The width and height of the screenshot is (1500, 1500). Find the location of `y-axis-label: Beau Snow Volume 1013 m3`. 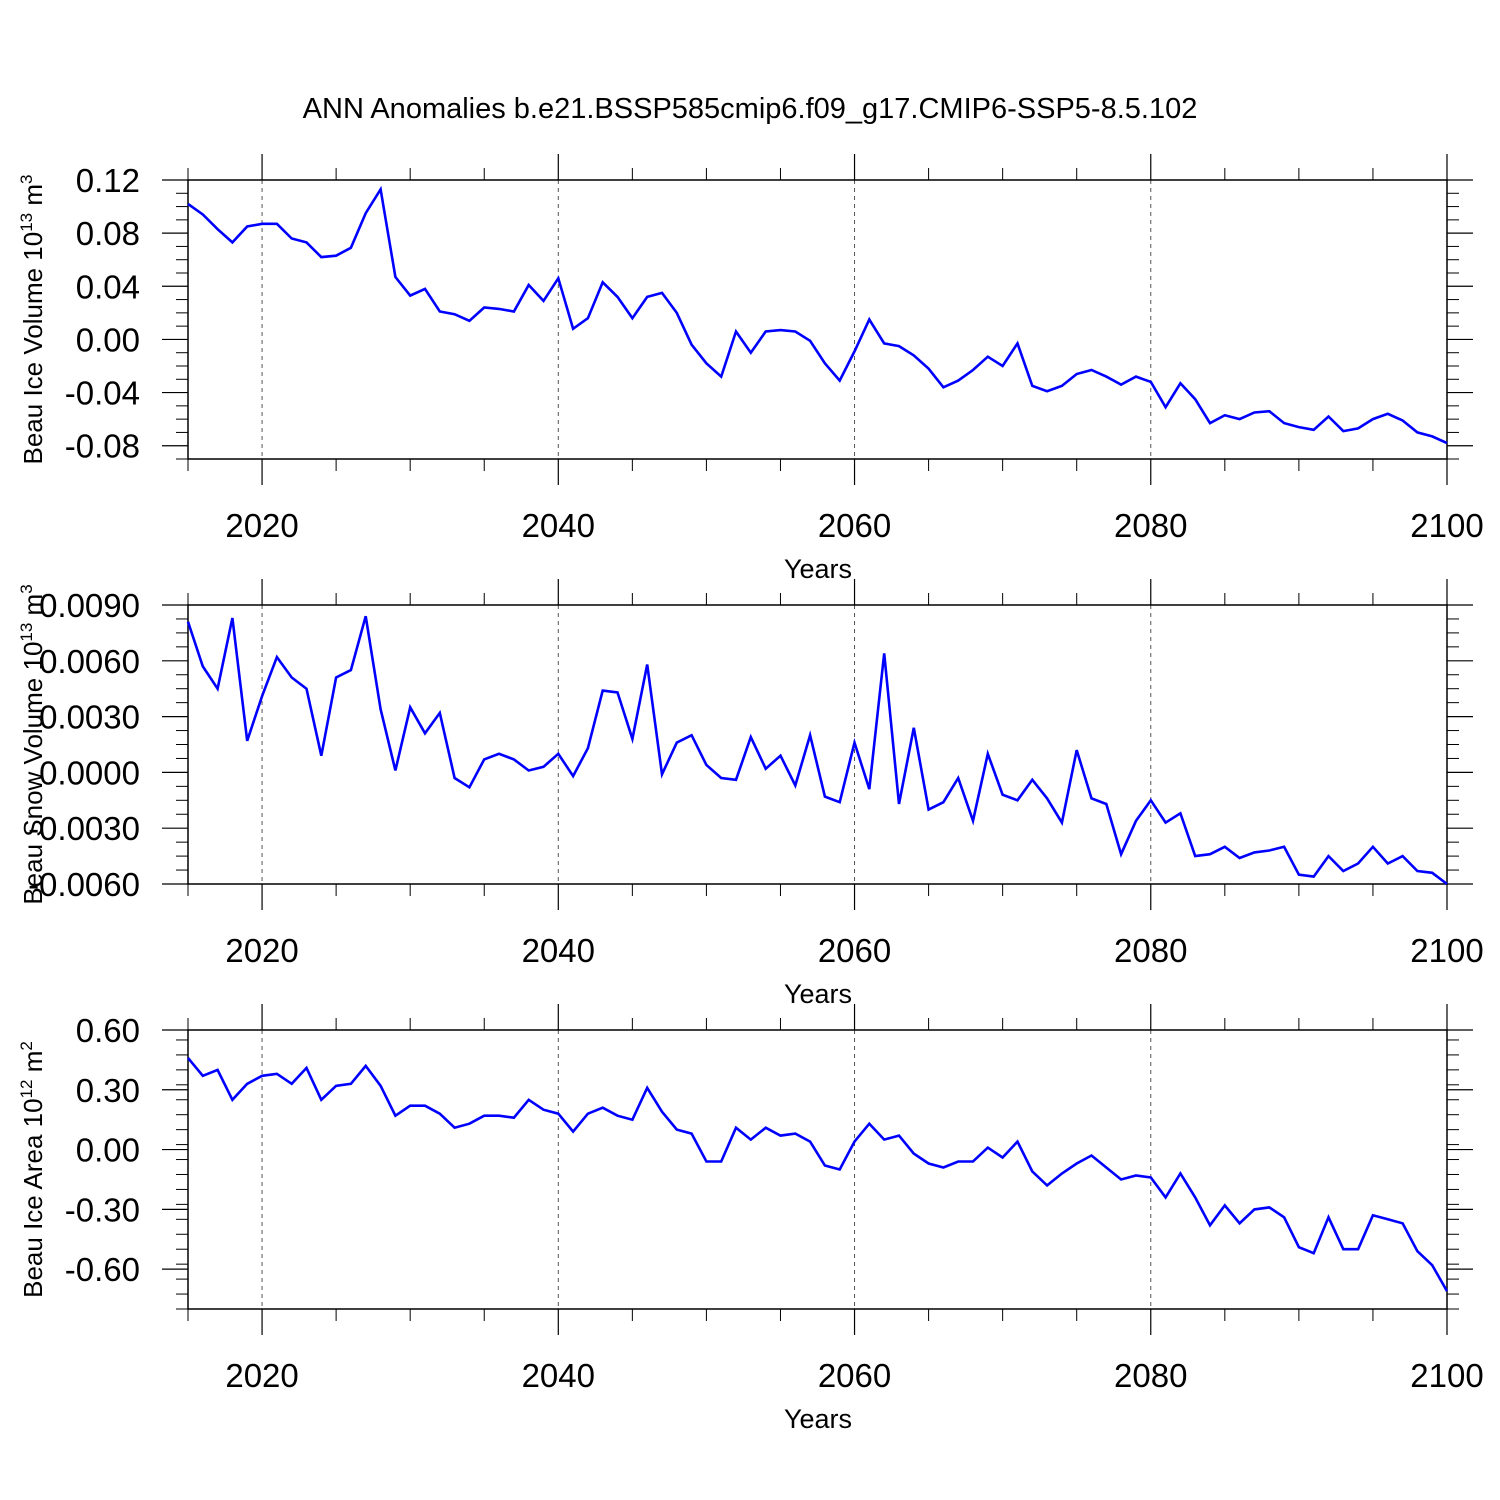

y-axis-label: Beau Snow Volume 1013 m3 is located at coordinates (32, 744).